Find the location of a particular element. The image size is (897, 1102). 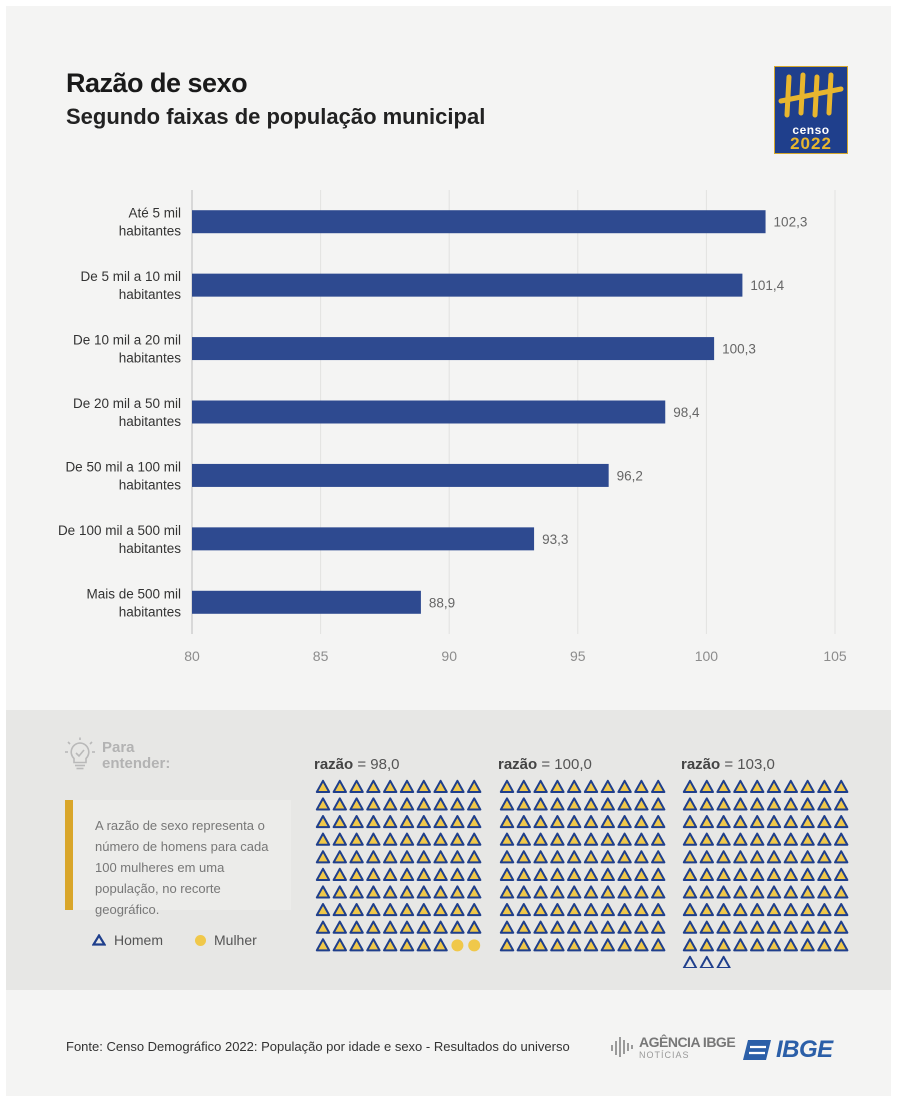

ratio-value: = 100,0 is located at coordinates (566, 764).